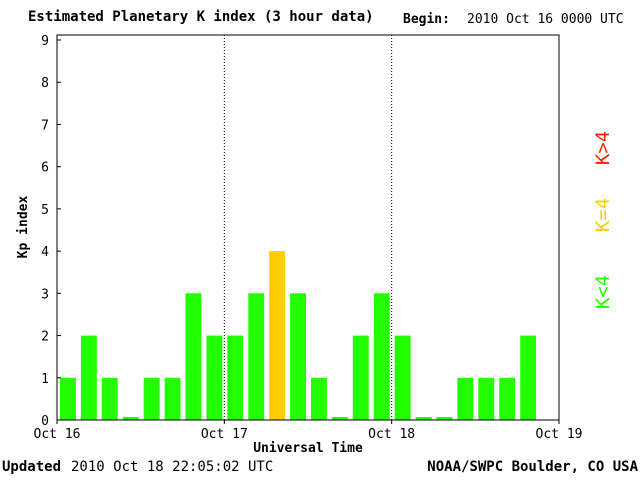 This screenshot has height=480, width=640. What do you see at coordinates (32, 467) in the screenshot?
I see `updated-label: Updated` at bounding box center [32, 467].